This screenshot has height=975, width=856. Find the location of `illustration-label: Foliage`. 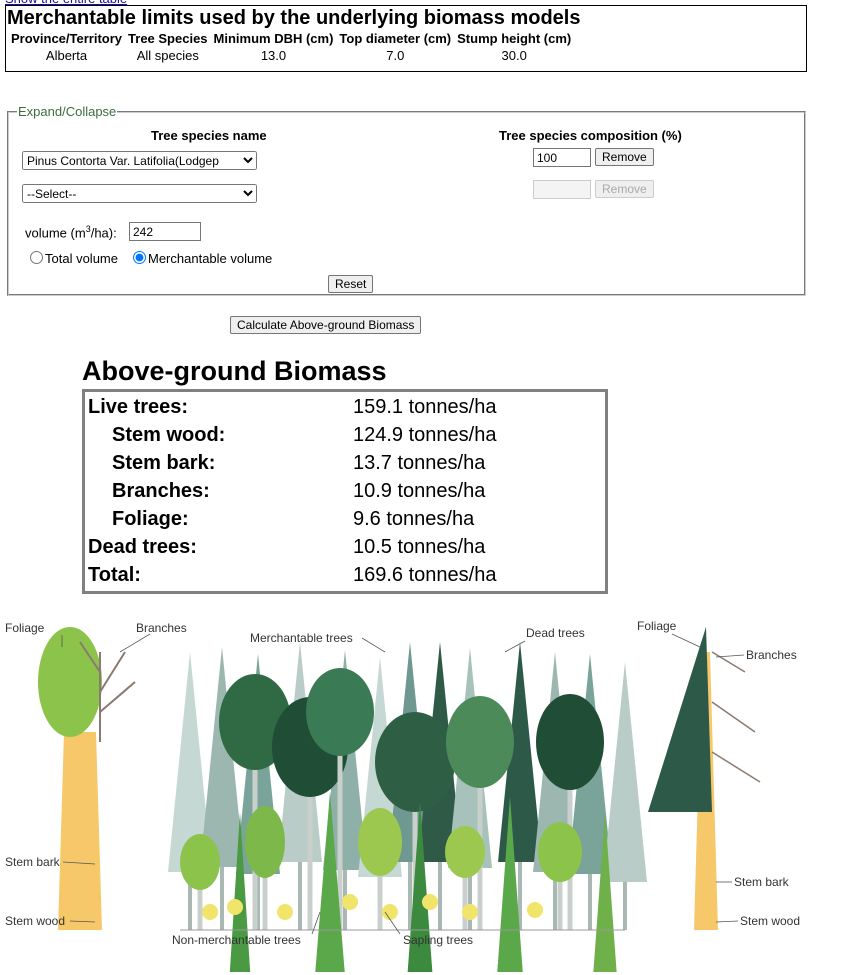

illustration-label: Foliage is located at coordinates (25, 628).